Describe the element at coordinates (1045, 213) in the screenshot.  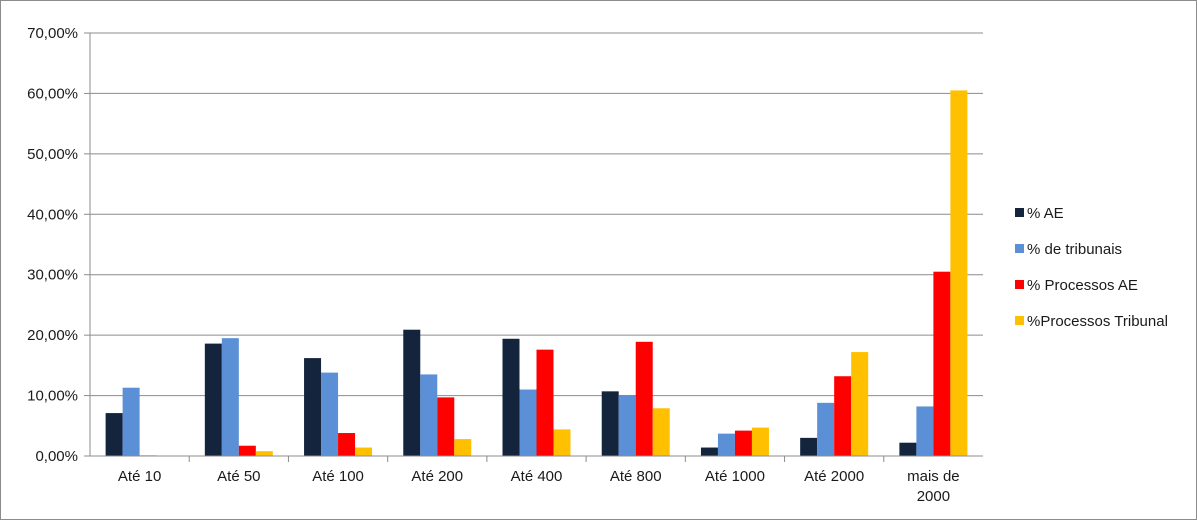
I see `legend-label: % AE` at that location.